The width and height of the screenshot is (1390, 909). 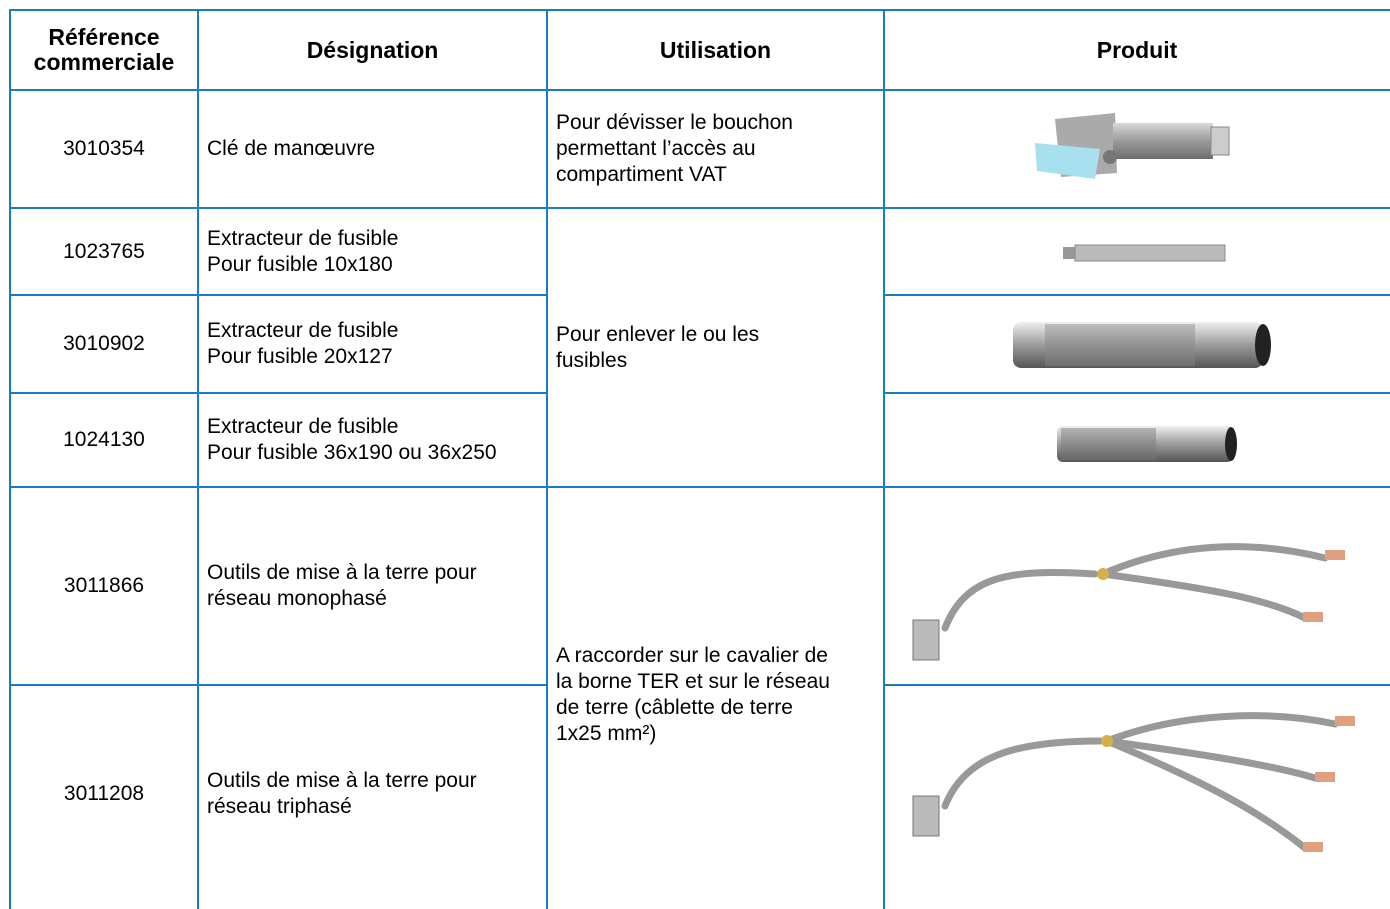 I want to click on reference-cell: 3010354, so click(x=104, y=149).